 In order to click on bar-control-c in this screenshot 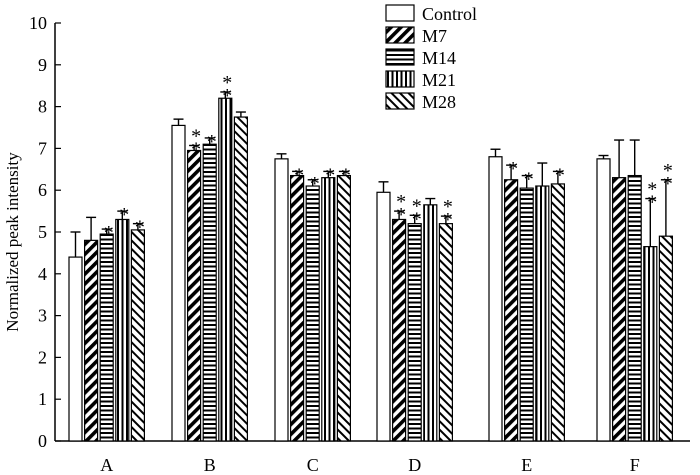, I will do `click(281, 300)`.